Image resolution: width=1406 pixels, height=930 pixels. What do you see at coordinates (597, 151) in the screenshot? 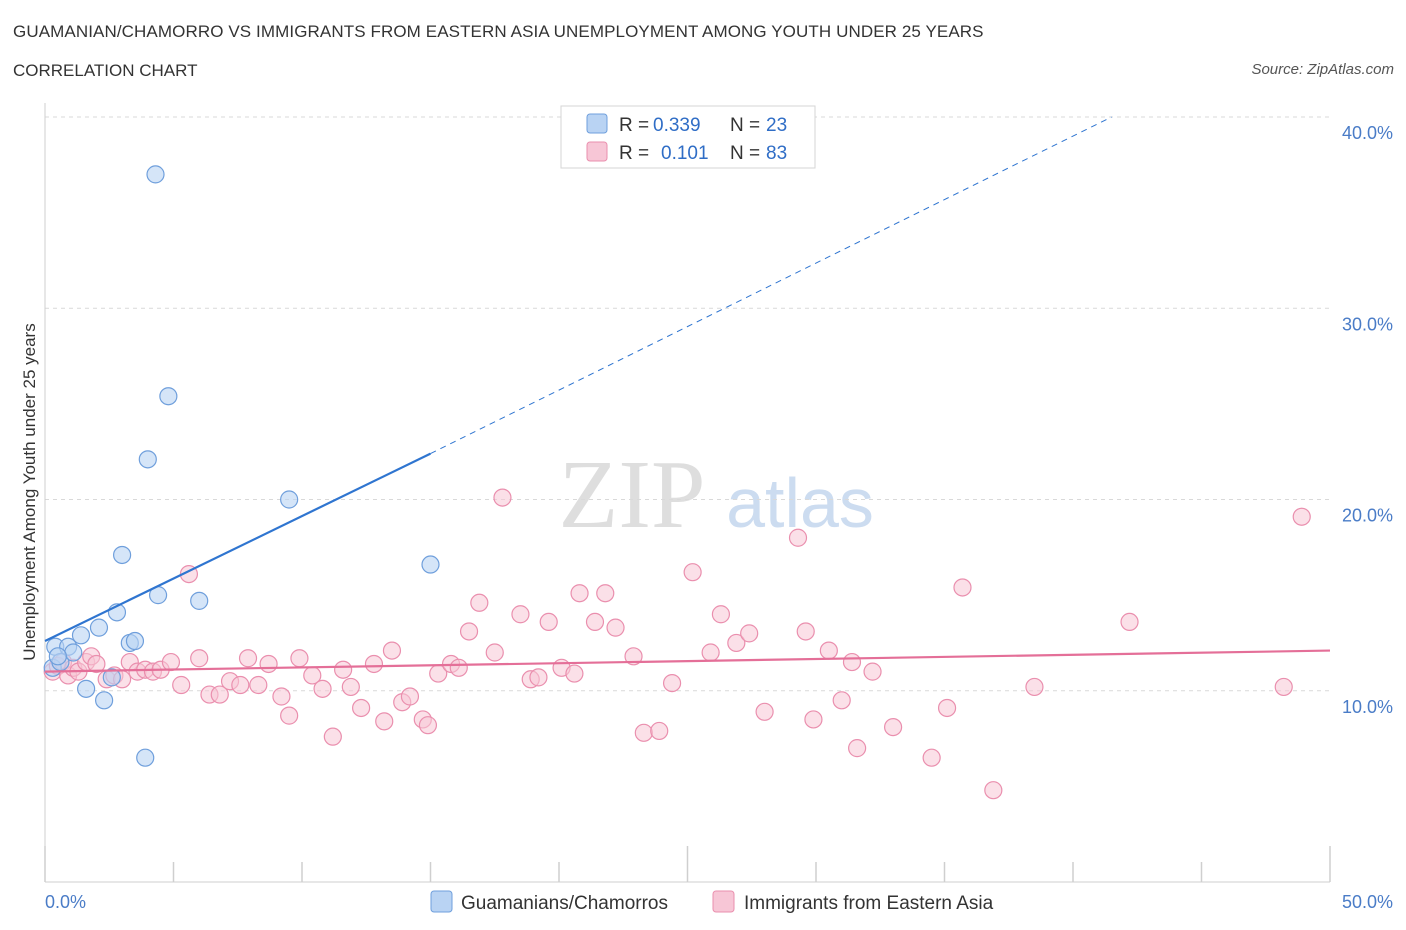
I see `legend-swatch-pink` at bounding box center [597, 151].